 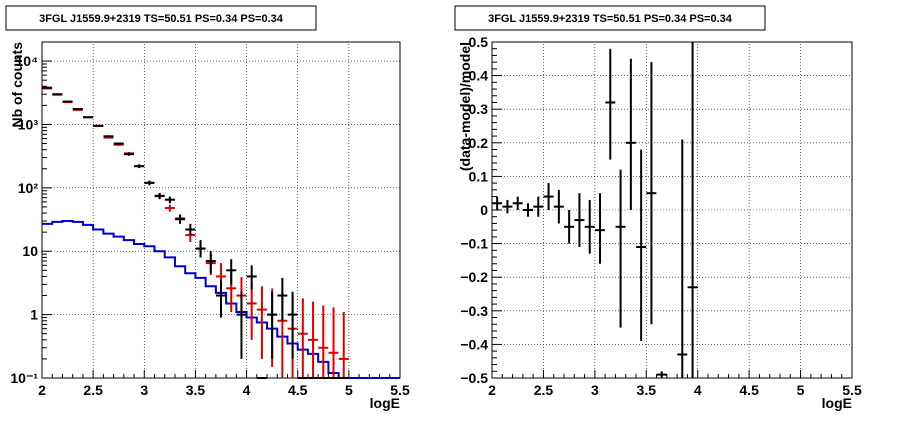 What do you see at coordinates (595, 390) in the screenshot?
I see `residual-x-tick-label: 3` at bounding box center [595, 390].